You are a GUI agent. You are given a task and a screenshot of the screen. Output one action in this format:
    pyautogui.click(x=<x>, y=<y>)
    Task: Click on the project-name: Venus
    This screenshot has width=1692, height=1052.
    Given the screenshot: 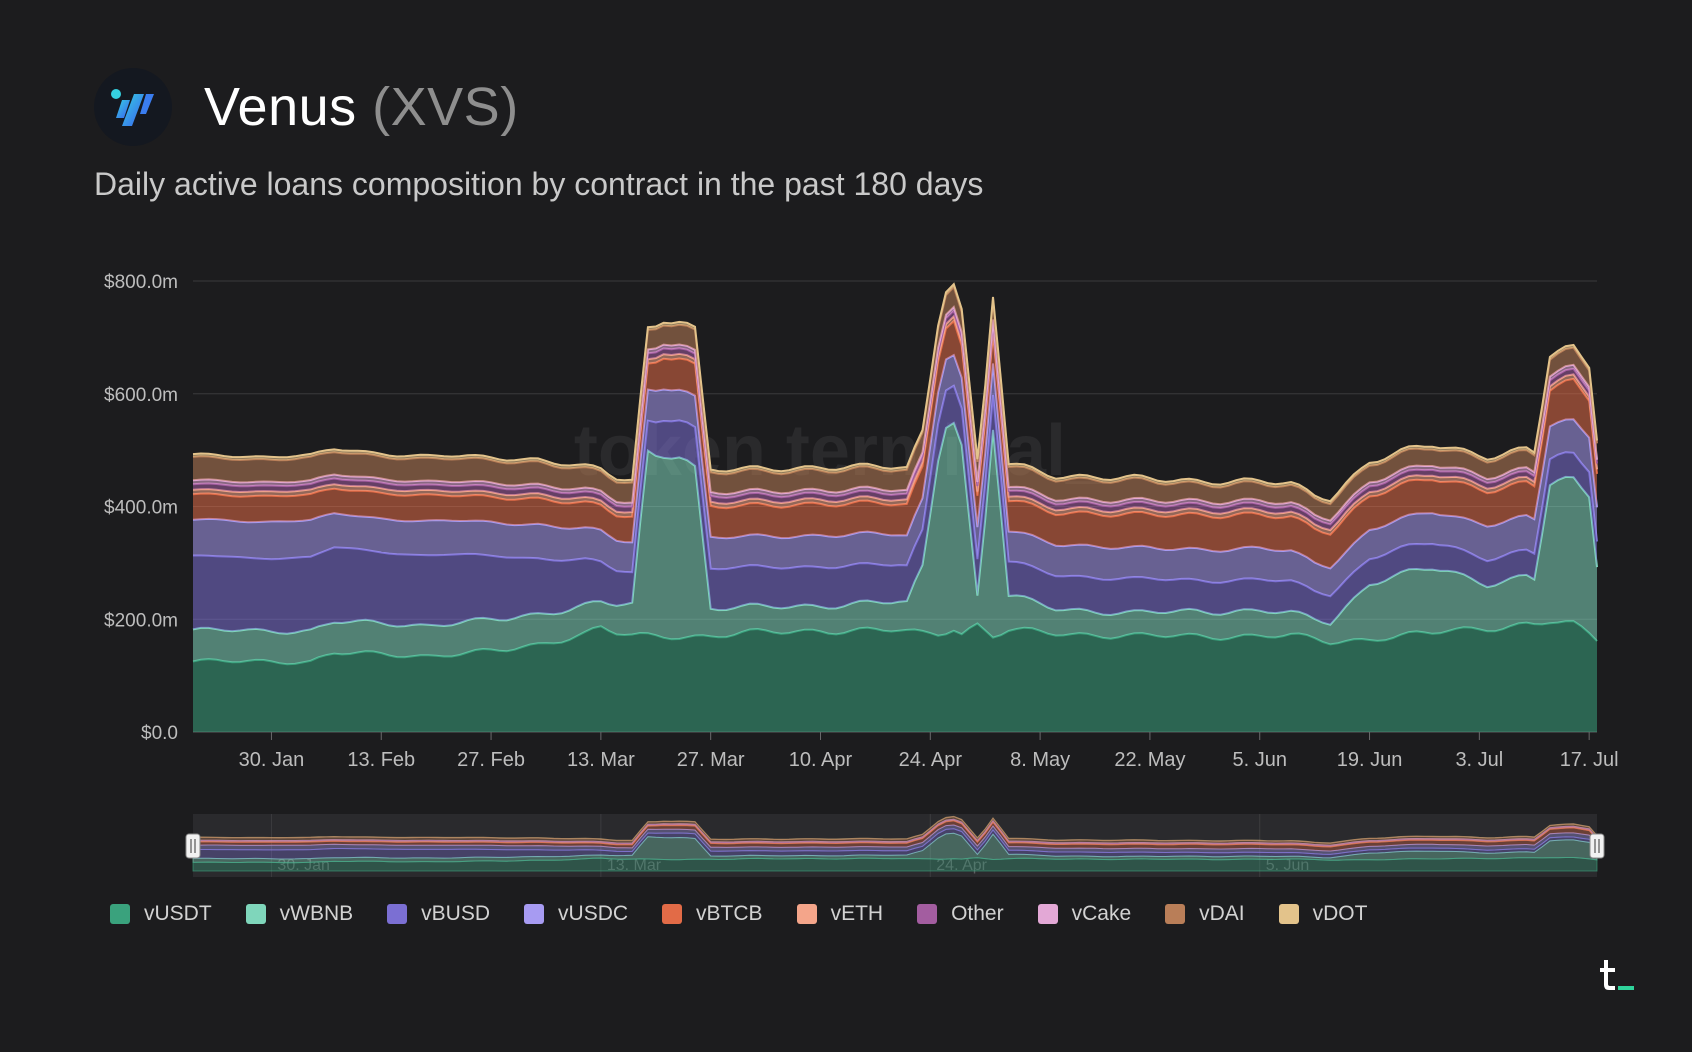 What is the action you would take?
    pyautogui.click(x=280, y=107)
    